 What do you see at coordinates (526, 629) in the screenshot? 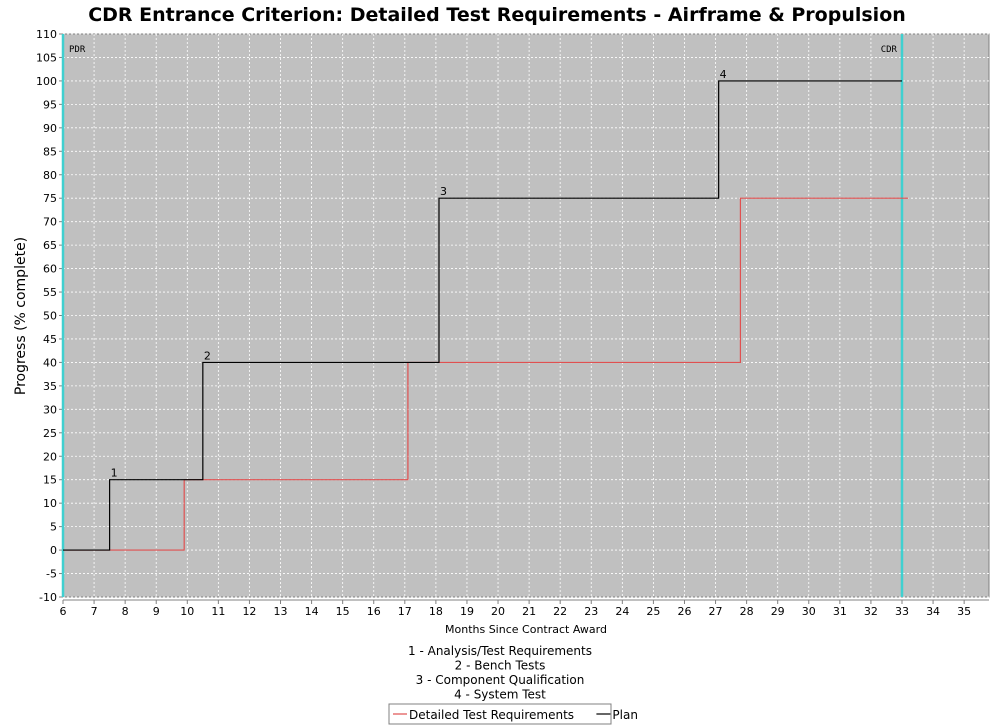
I see `x-axis-label: Months Since Contract Award` at bounding box center [526, 629].